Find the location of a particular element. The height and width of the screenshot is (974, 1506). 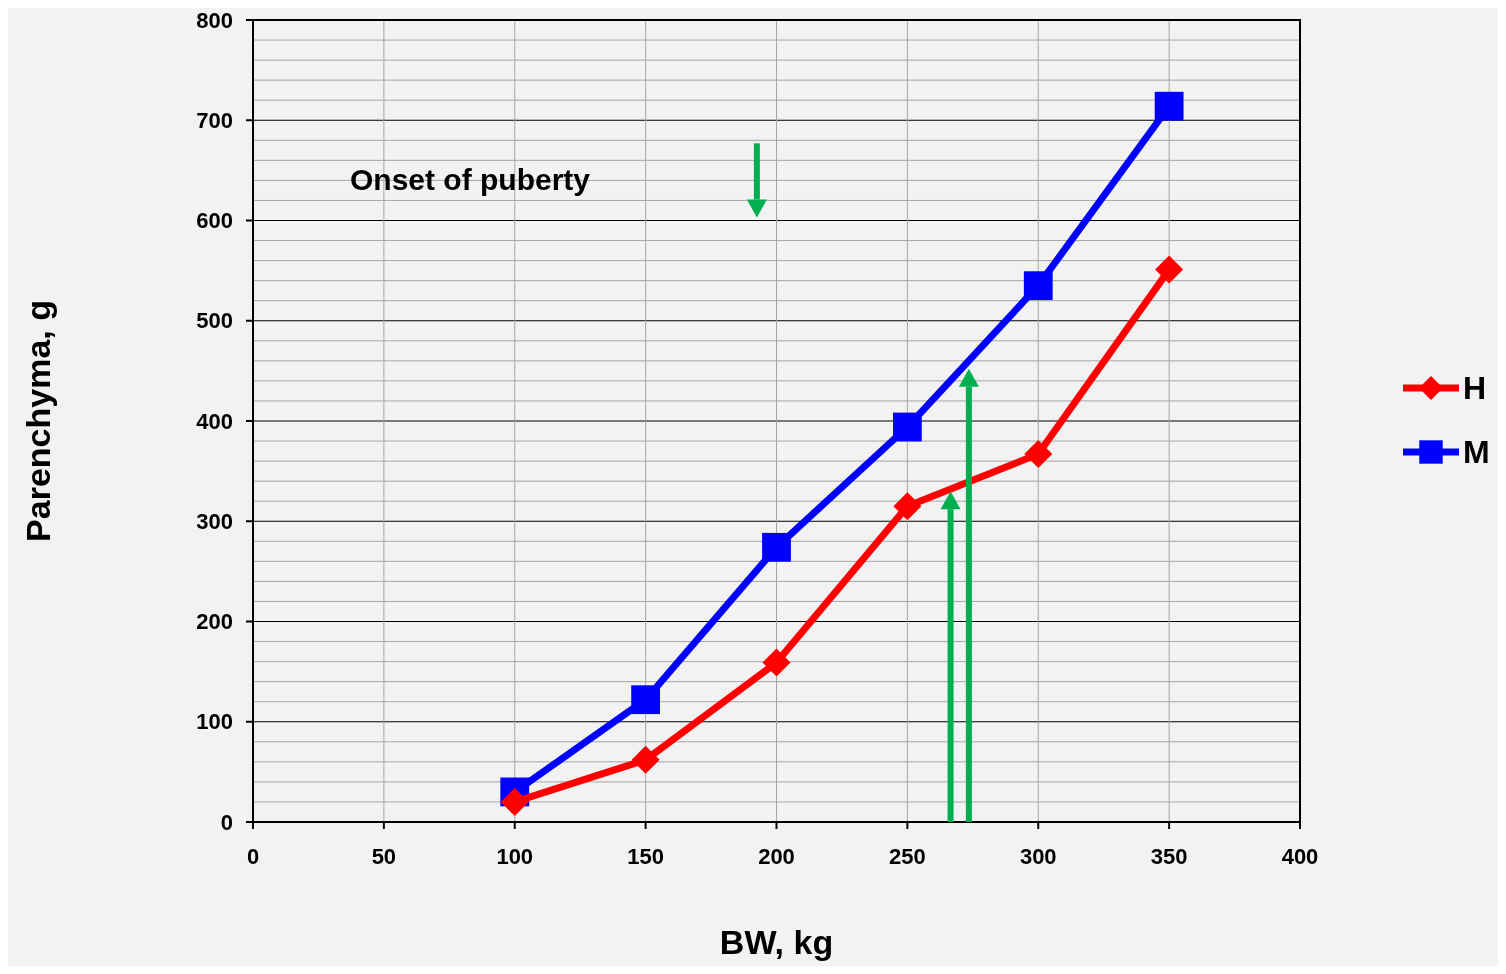

legend-label: H is located at coordinates (1475, 388).